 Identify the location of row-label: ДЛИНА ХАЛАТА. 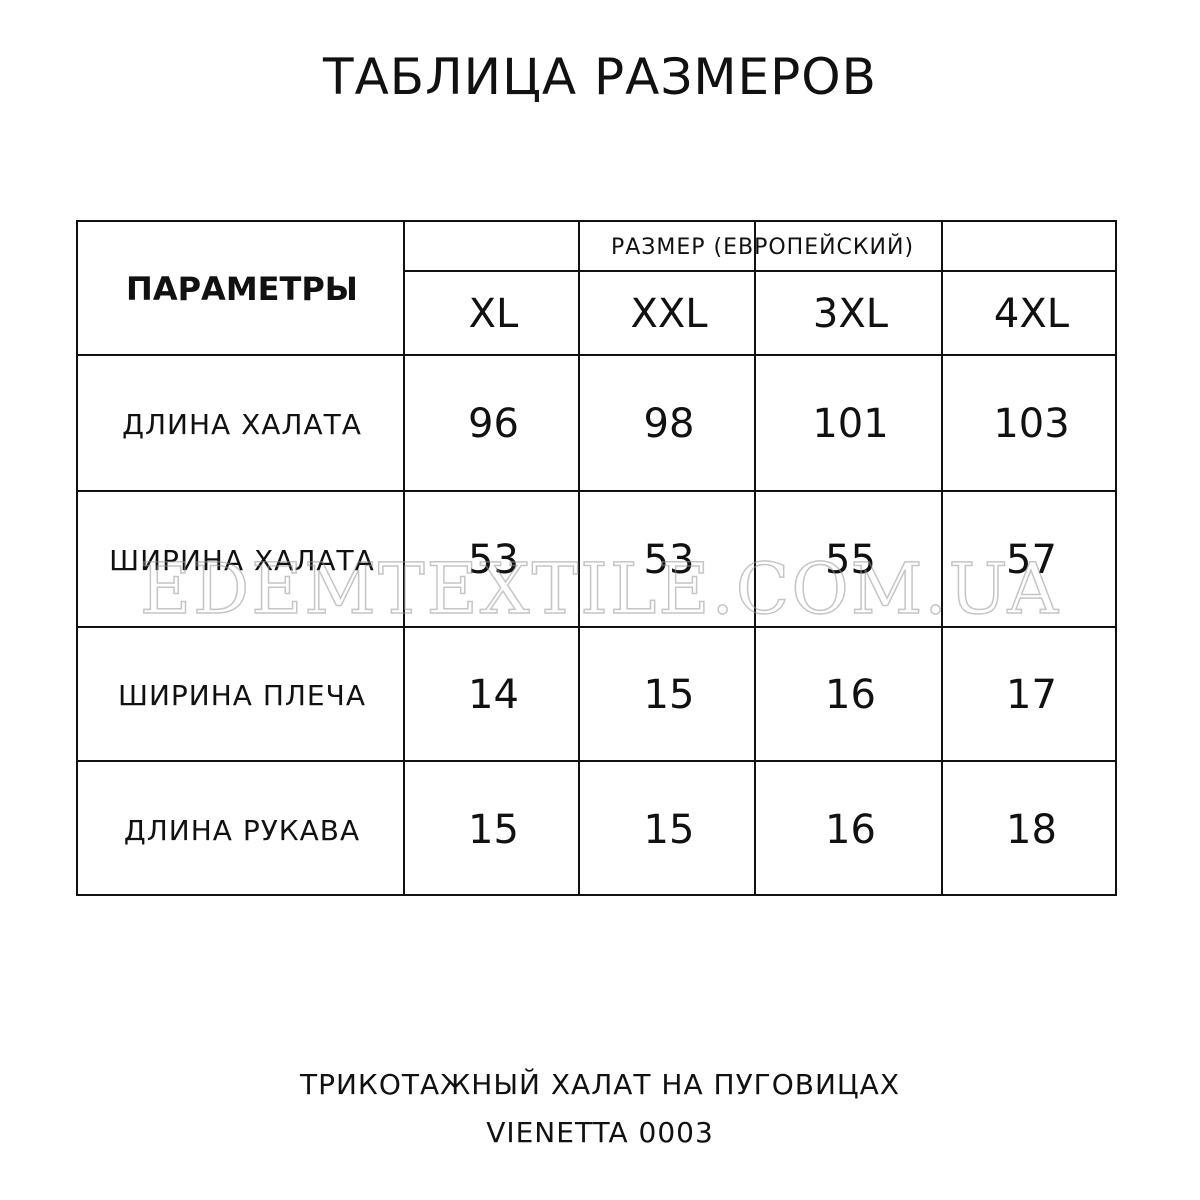
(242, 424).